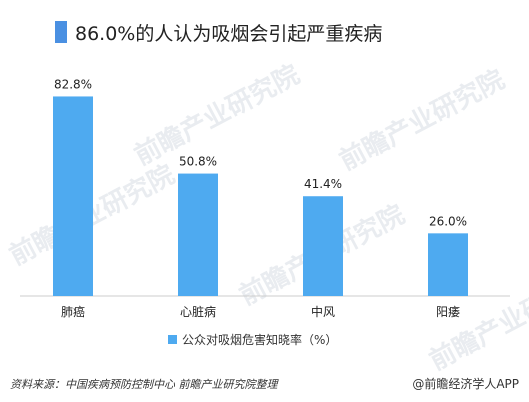  What do you see at coordinates (323, 184) in the screenshot?
I see `data-label-2: 41.4%` at bounding box center [323, 184].